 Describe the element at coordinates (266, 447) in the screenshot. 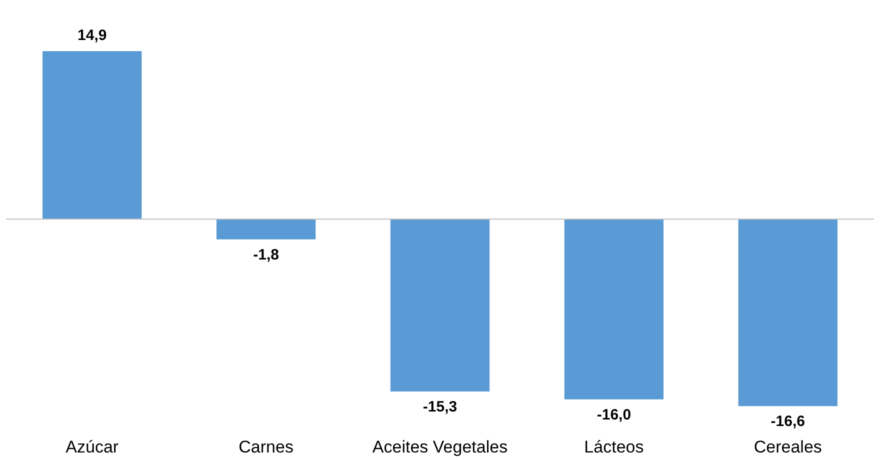

I see `x-tick-label: Carnes` at that location.